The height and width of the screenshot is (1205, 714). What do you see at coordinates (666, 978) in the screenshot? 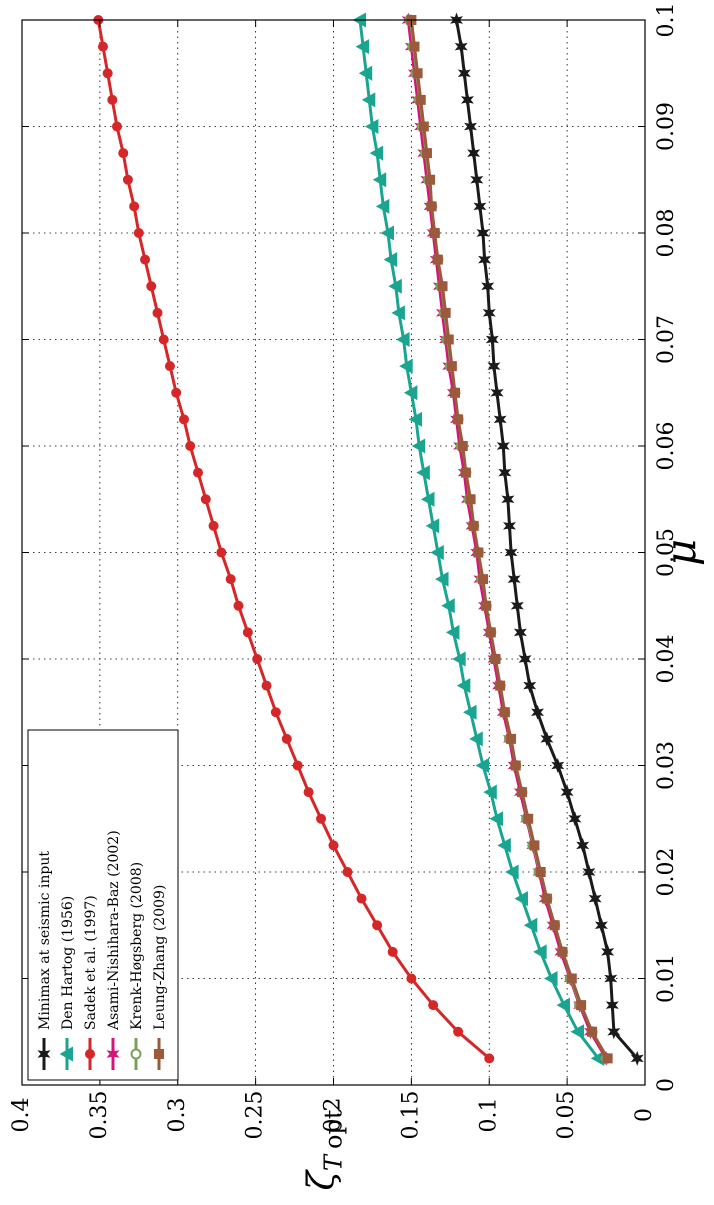
I see `x-tick-label: 0.01` at bounding box center [666, 978].